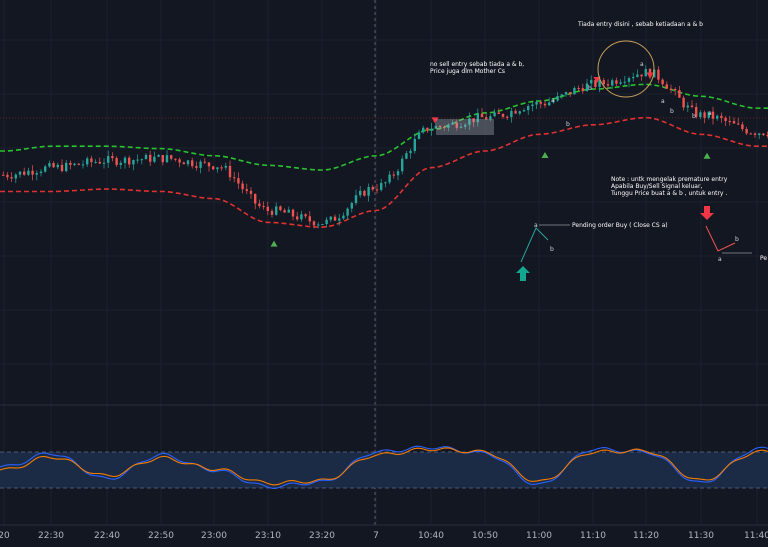  What do you see at coordinates (322, 536) in the screenshot?
I see `time-tick-label: 23:20` at bounding box center [322, 536].